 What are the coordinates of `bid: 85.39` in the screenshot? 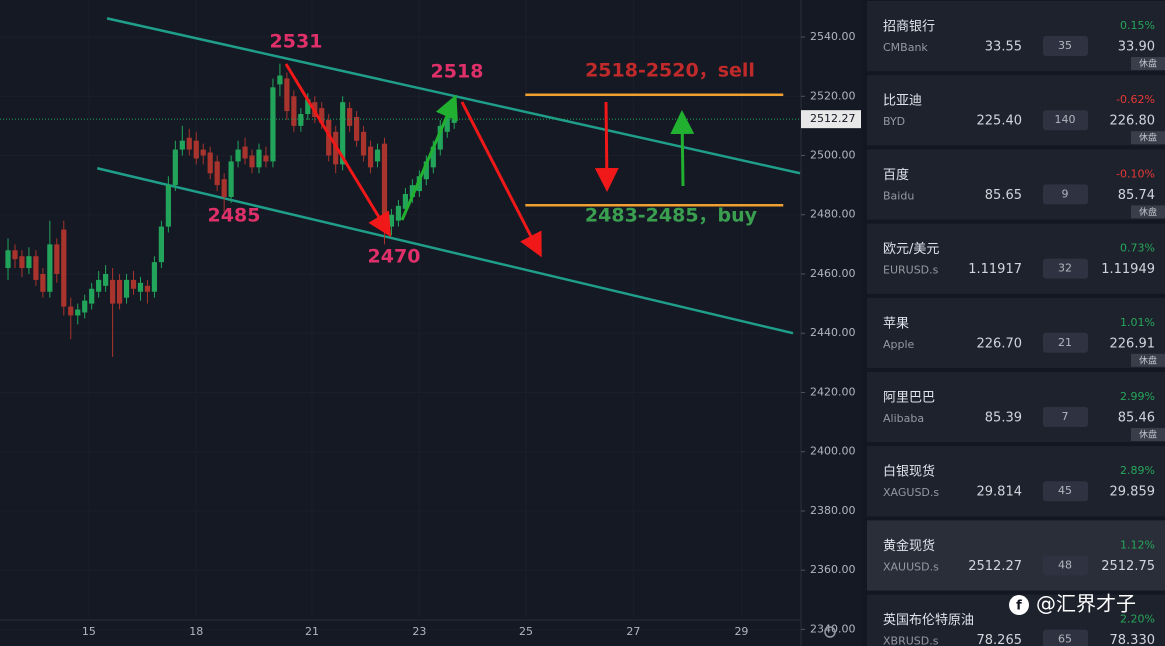 It's located at (1003, 418).